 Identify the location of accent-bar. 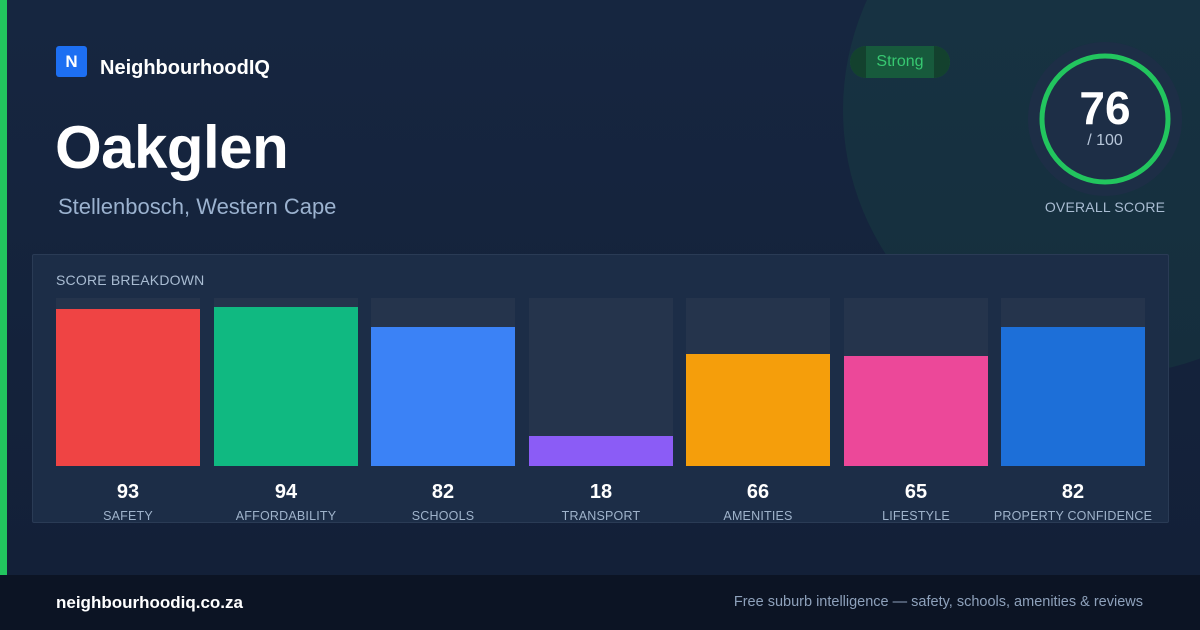
(3, 287).